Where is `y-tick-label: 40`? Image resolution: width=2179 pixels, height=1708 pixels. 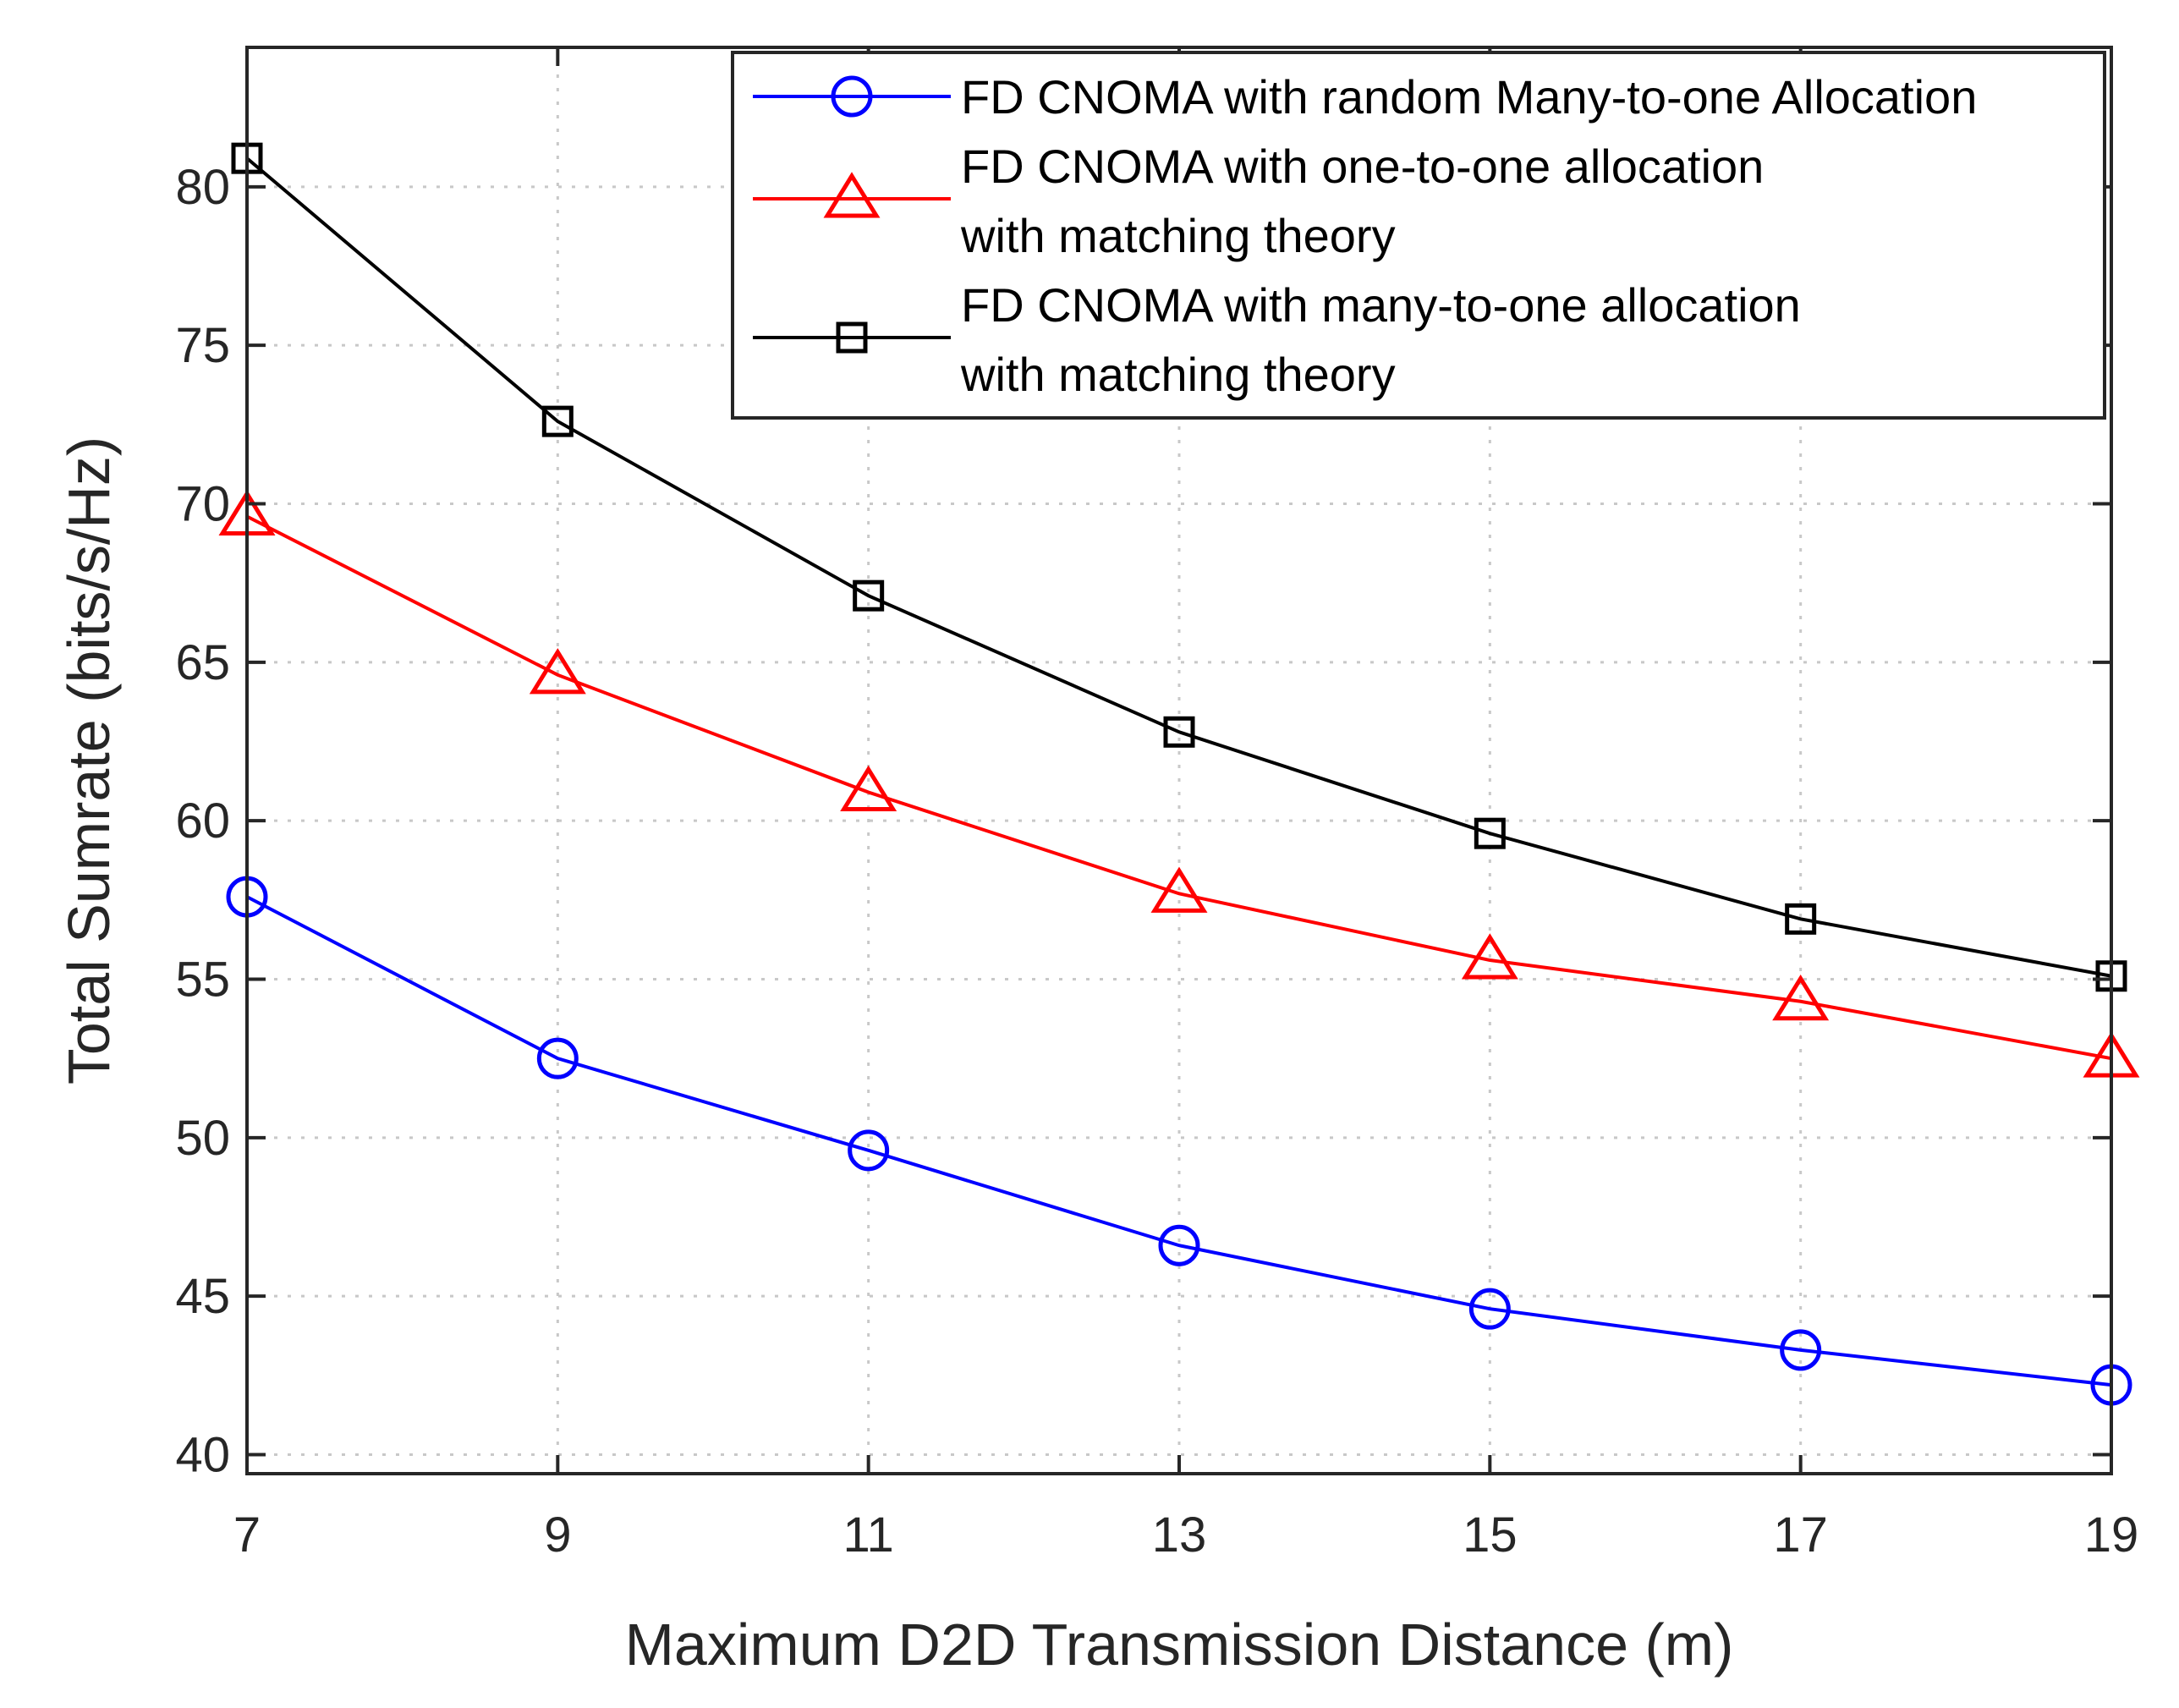
y-tick-label: 40 is located at coordinates (202, 1455).